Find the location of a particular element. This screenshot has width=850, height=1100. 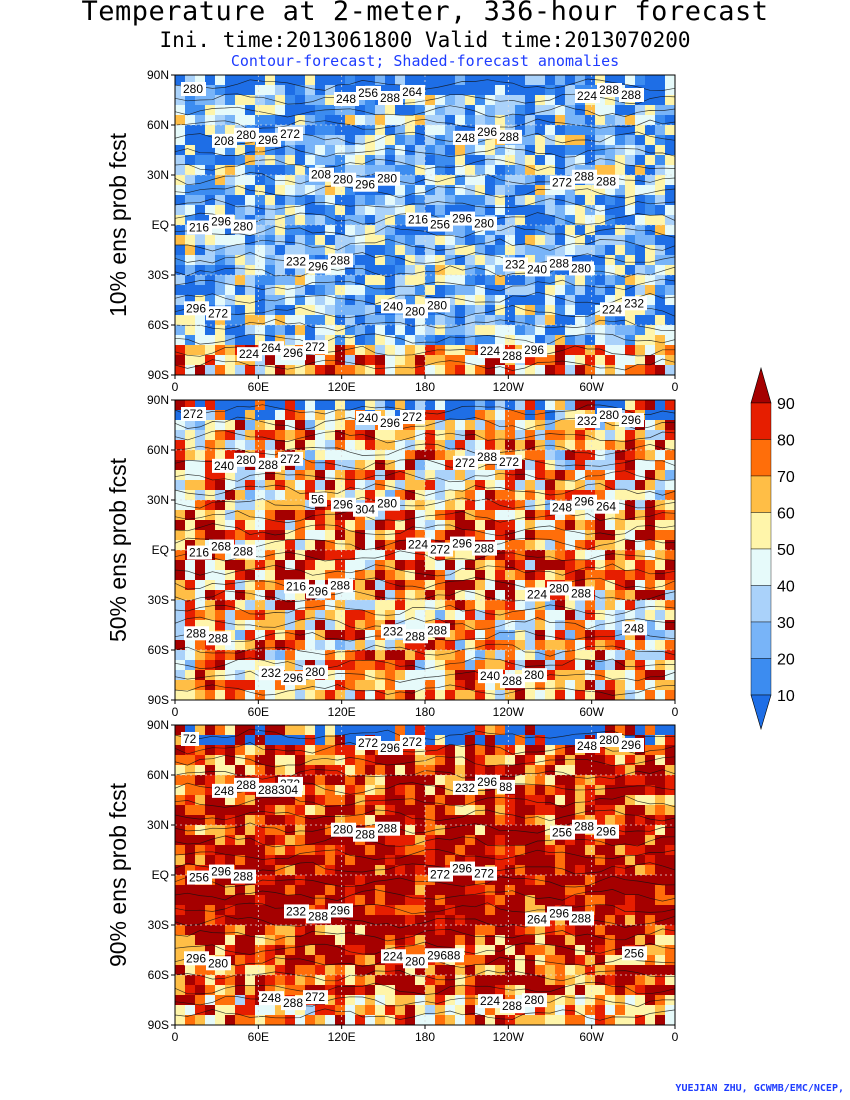

contour-label: 272 is located at coordinates (509, 462).